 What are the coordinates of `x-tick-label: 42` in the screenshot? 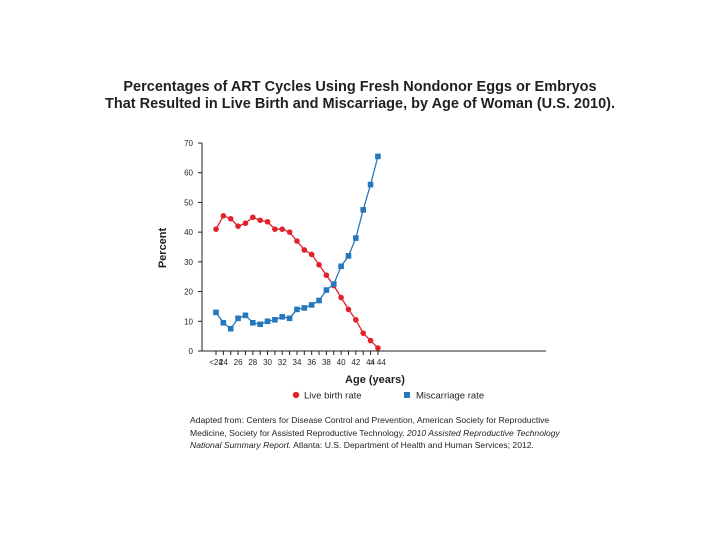 It's located at (355, 362).